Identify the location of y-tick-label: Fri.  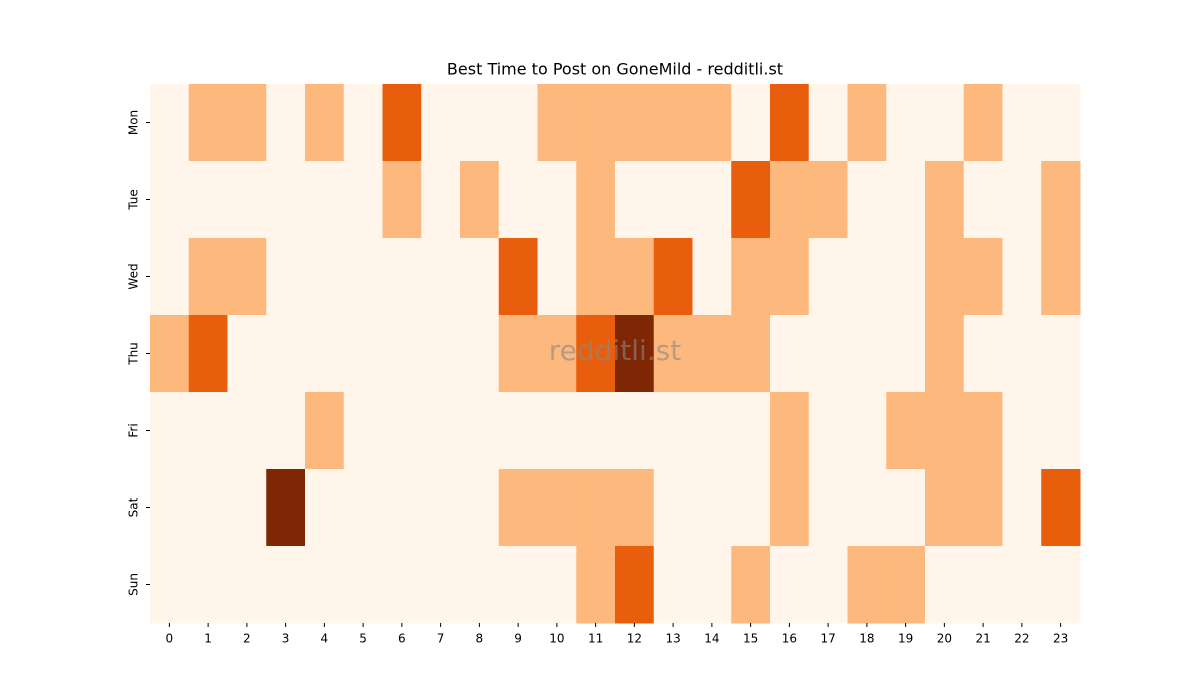
(134, 430).